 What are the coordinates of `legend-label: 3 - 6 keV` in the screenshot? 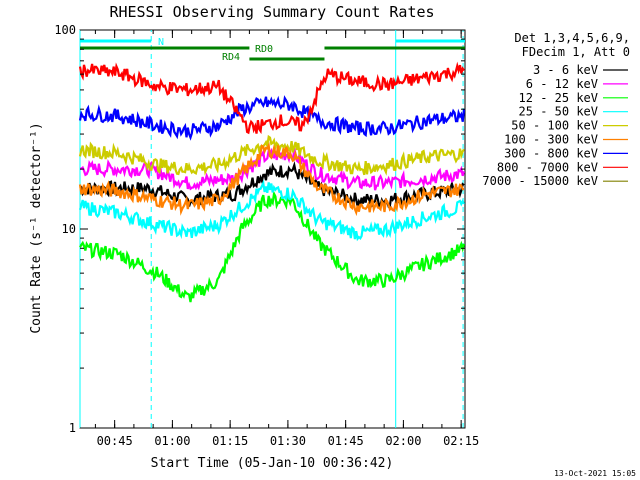 It's located at (565, 70).